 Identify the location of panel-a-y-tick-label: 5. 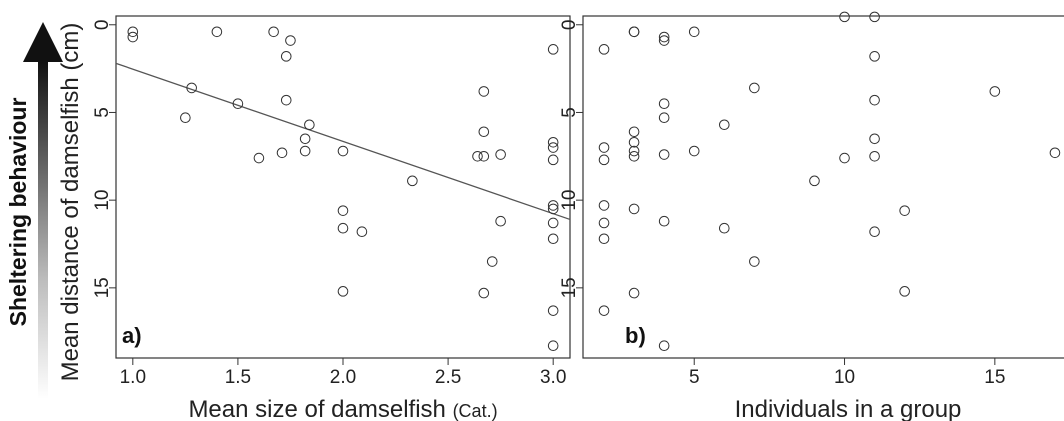
(102, 112).